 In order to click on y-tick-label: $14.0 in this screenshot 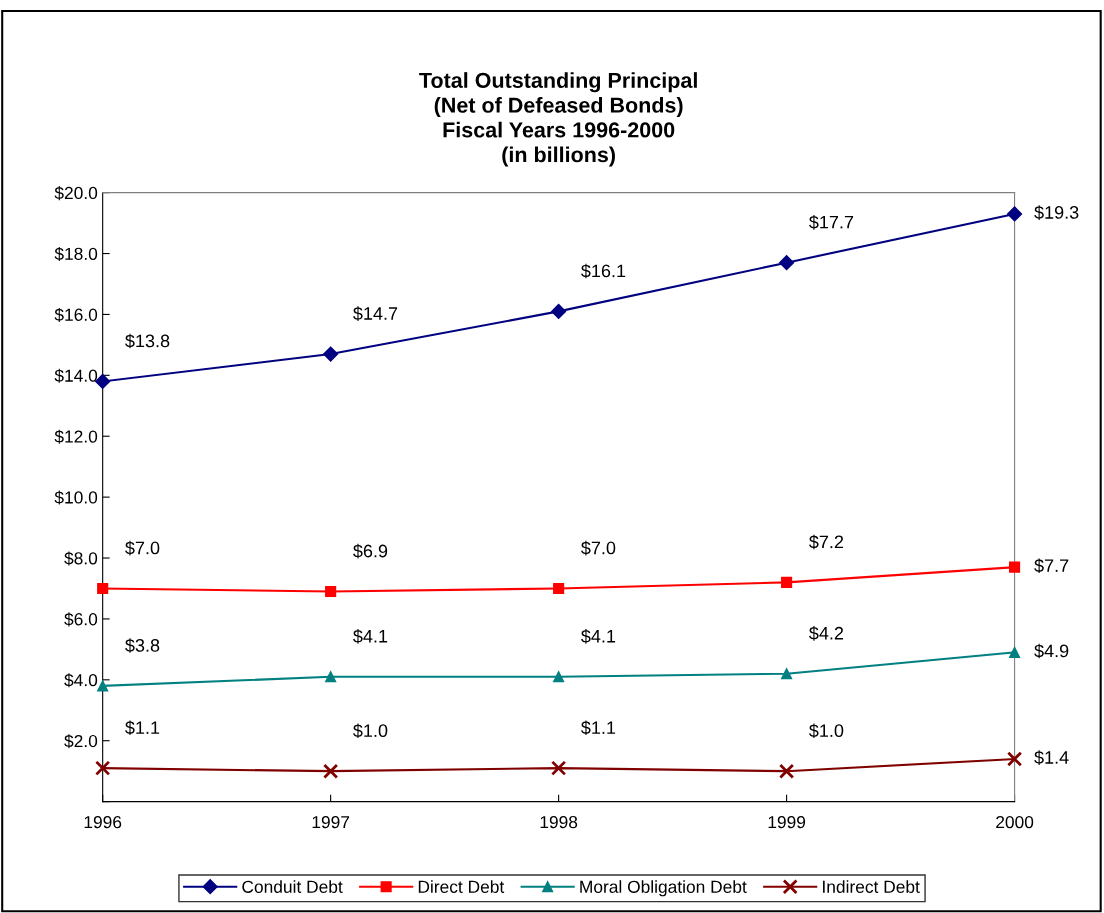, I will do `click(76, 375)`.